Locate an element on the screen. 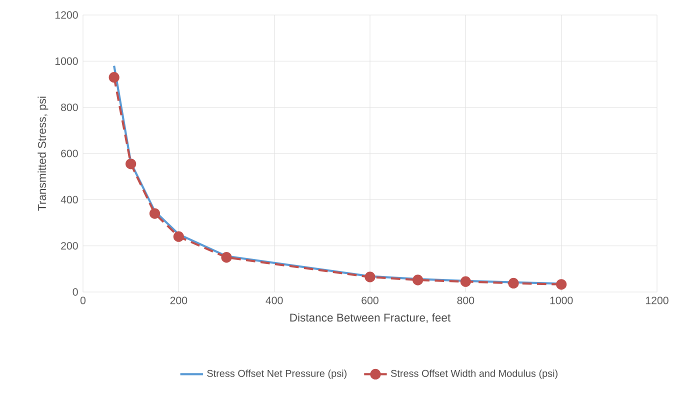  legend-label: Stress Offset Width and Modulus (psi) is located at coordinates (474, 374).